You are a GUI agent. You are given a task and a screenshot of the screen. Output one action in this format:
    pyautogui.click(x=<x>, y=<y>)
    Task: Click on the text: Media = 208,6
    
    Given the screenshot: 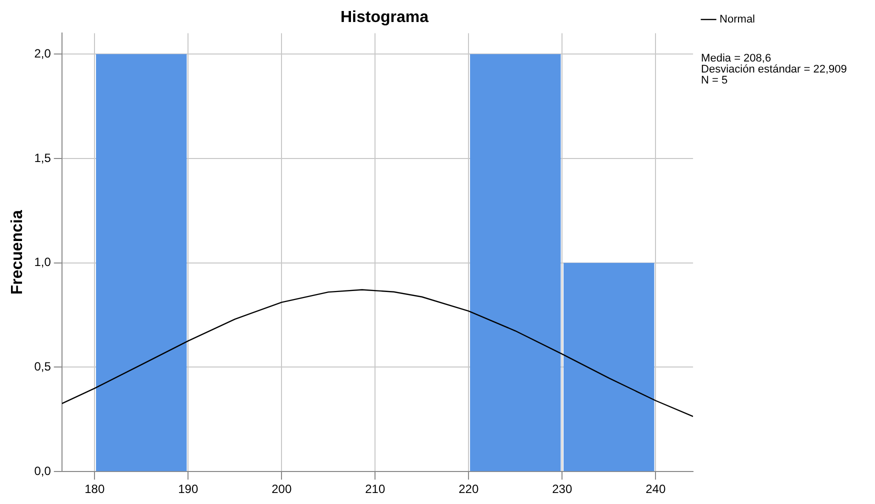 What is the action you would take?
    pyautogui.click(x=736, y=58)
    